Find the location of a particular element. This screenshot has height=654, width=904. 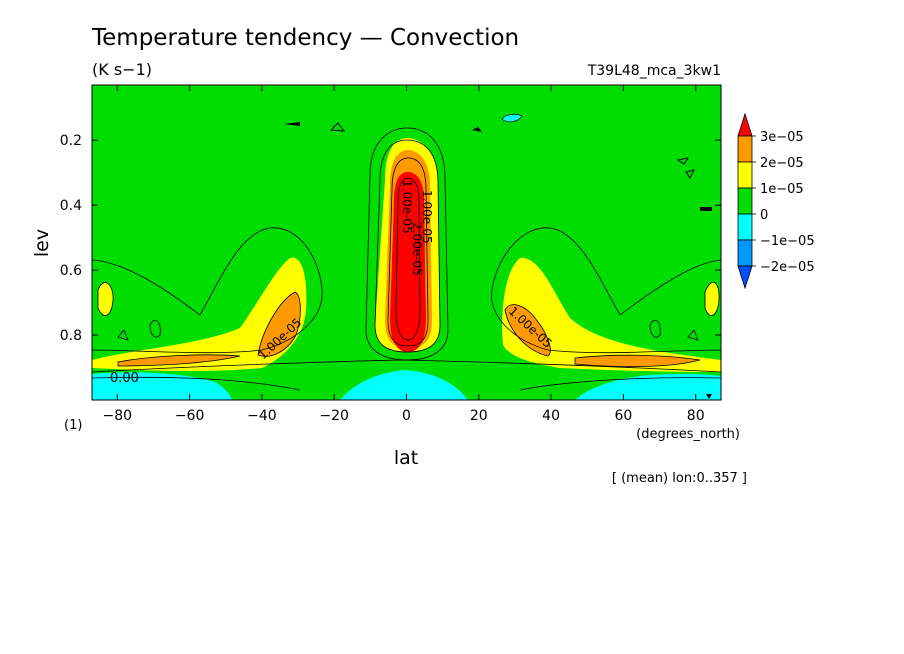

cooling-region-south is located at coordinates (162, 386).